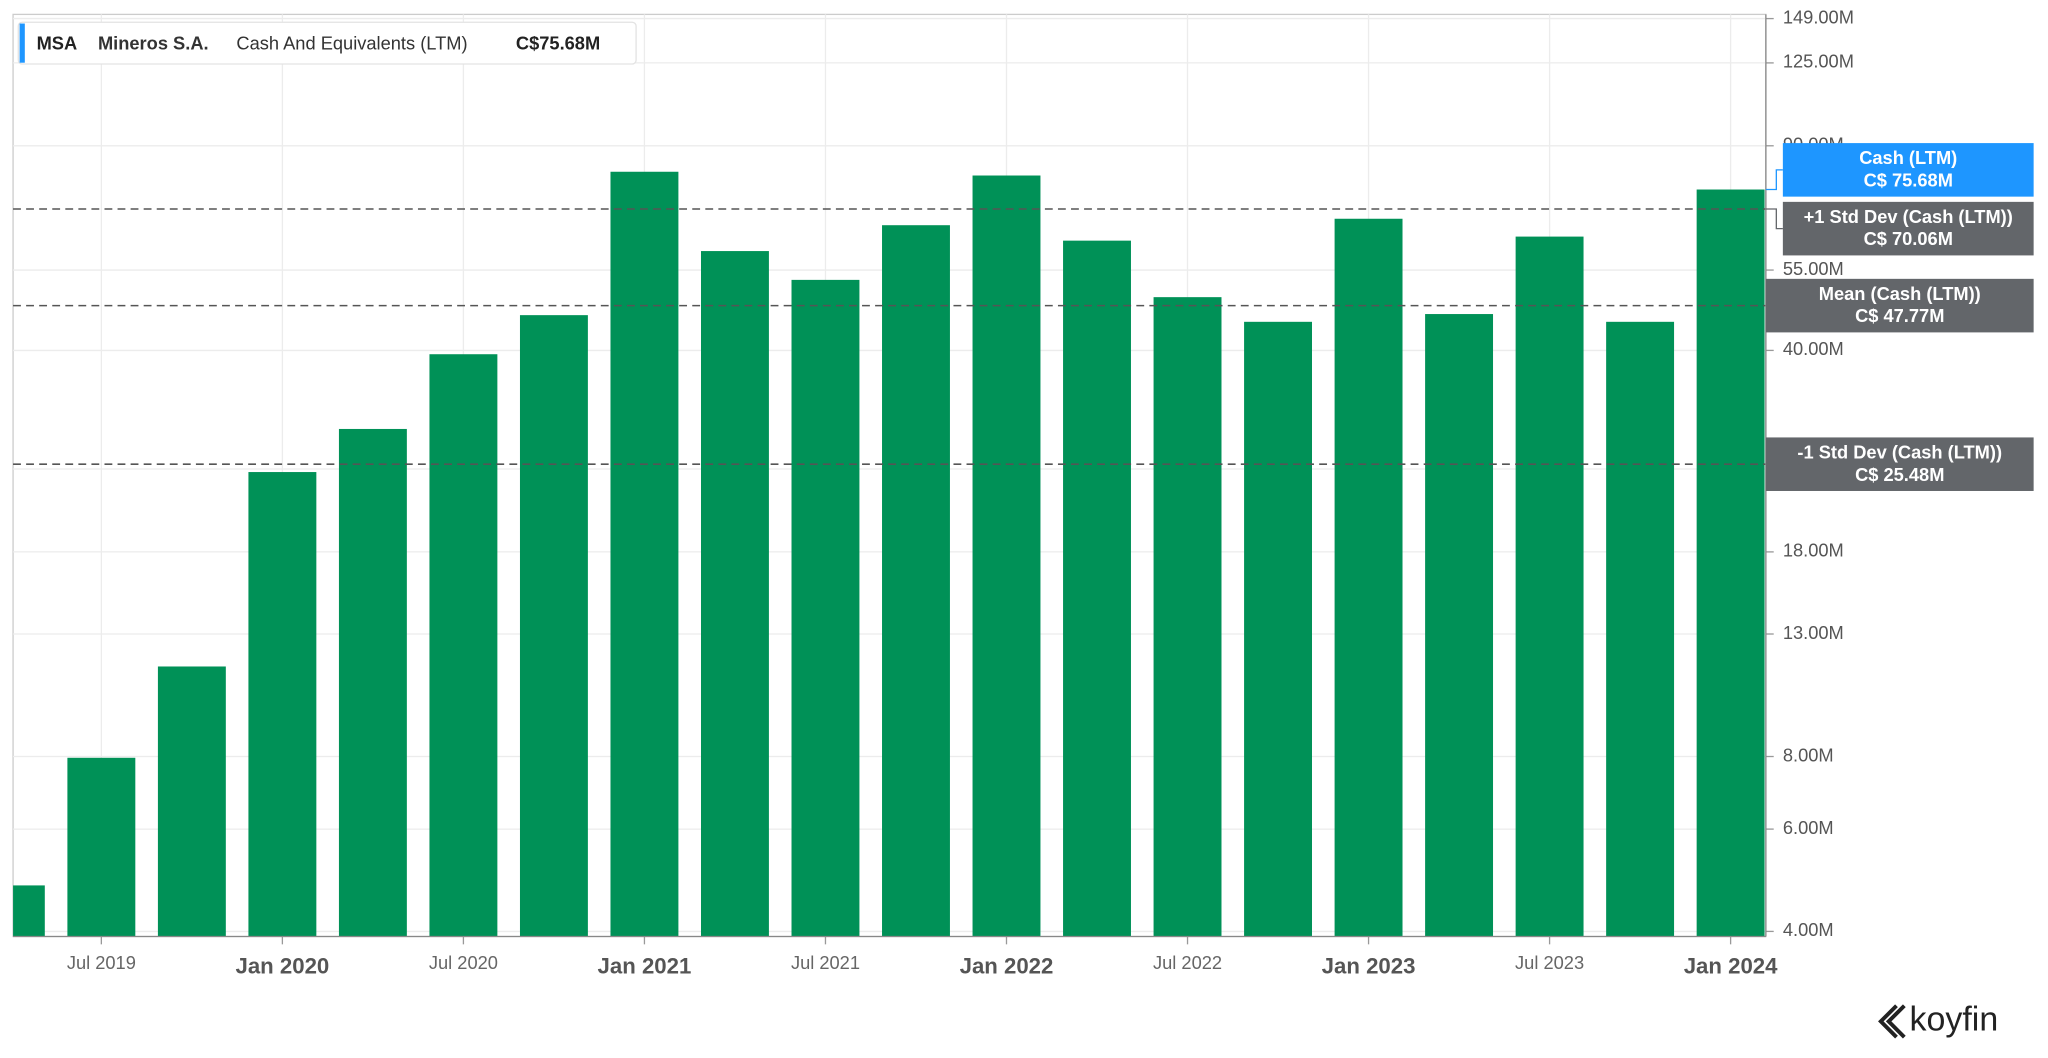  Describe the element at coordinates (1731, 966) in the screenshot. I see `x-tick-label: Jan 2024` at that location.